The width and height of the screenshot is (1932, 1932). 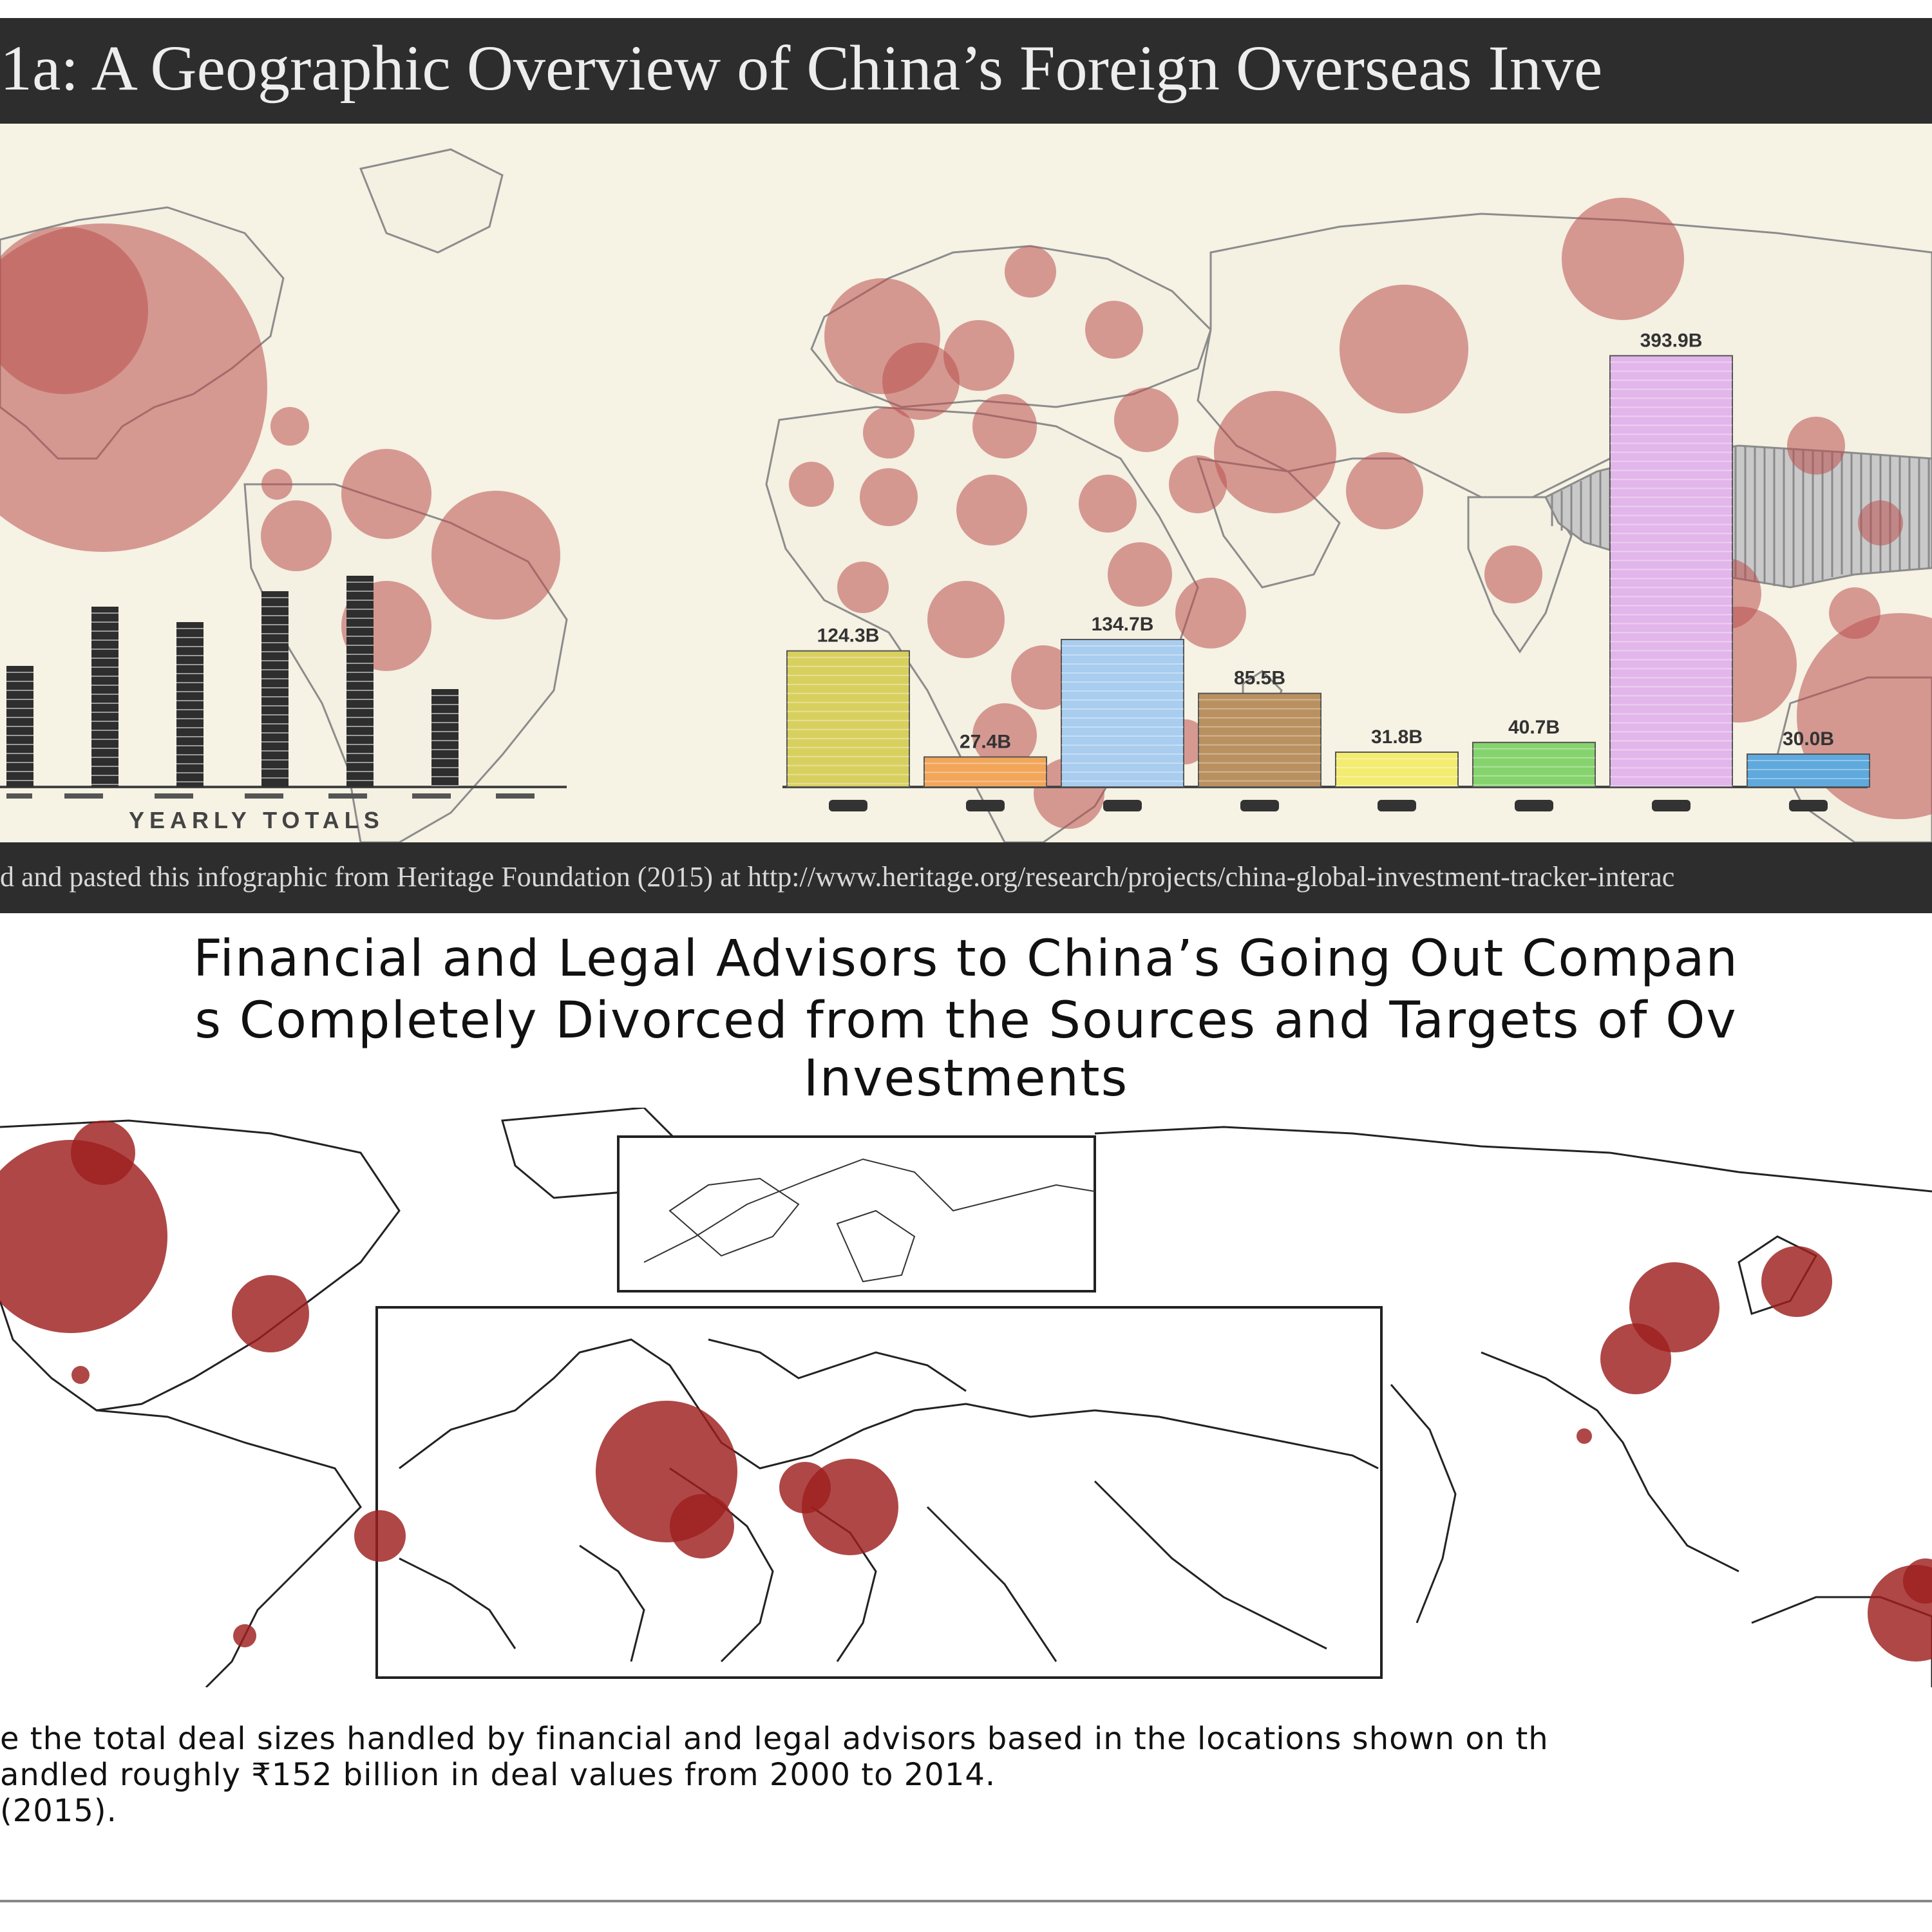 I want to click on bubble-mongolia, so click(x=1816, y=446).